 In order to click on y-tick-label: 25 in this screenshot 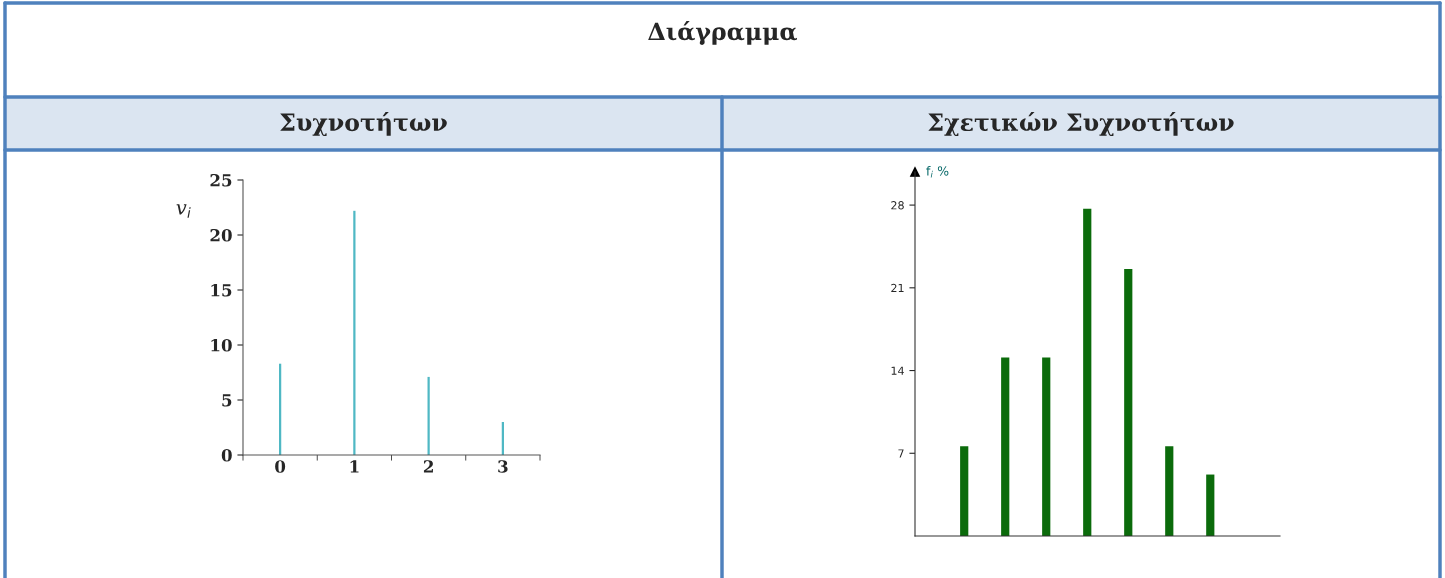, I will do `click(221, 180)`.